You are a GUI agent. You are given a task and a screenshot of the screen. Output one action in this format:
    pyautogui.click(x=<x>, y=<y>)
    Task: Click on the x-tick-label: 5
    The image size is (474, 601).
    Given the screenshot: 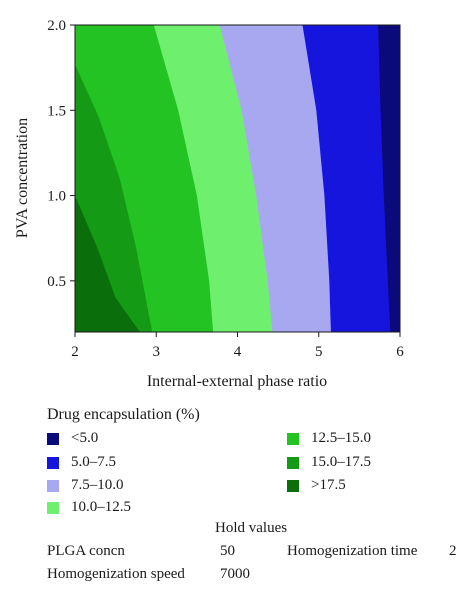 What is the action you would take?
    pyautogui.click(x=319, y=352)
    